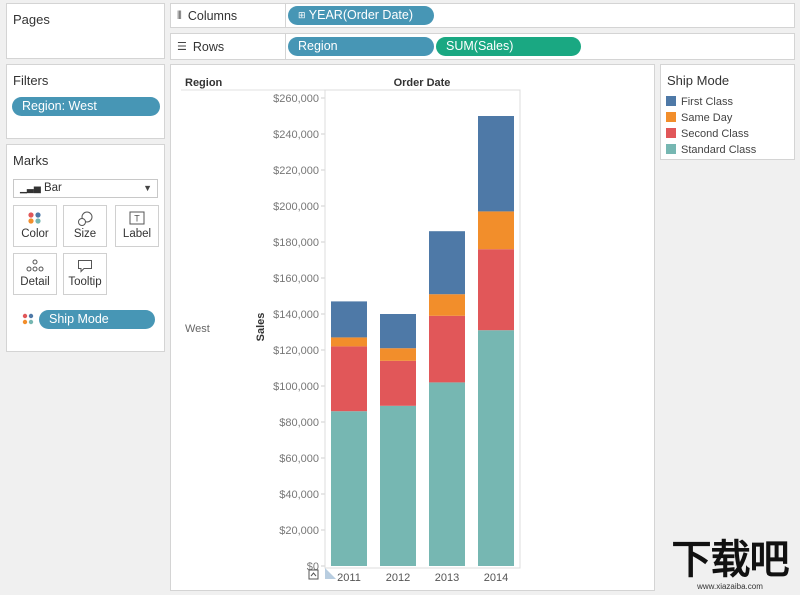 This screenshot has width=800, height=595. What do you see at coordinates (422, 83) in the screenshot?
I see `col-header: Order Date` at bounding box center [422, 83].